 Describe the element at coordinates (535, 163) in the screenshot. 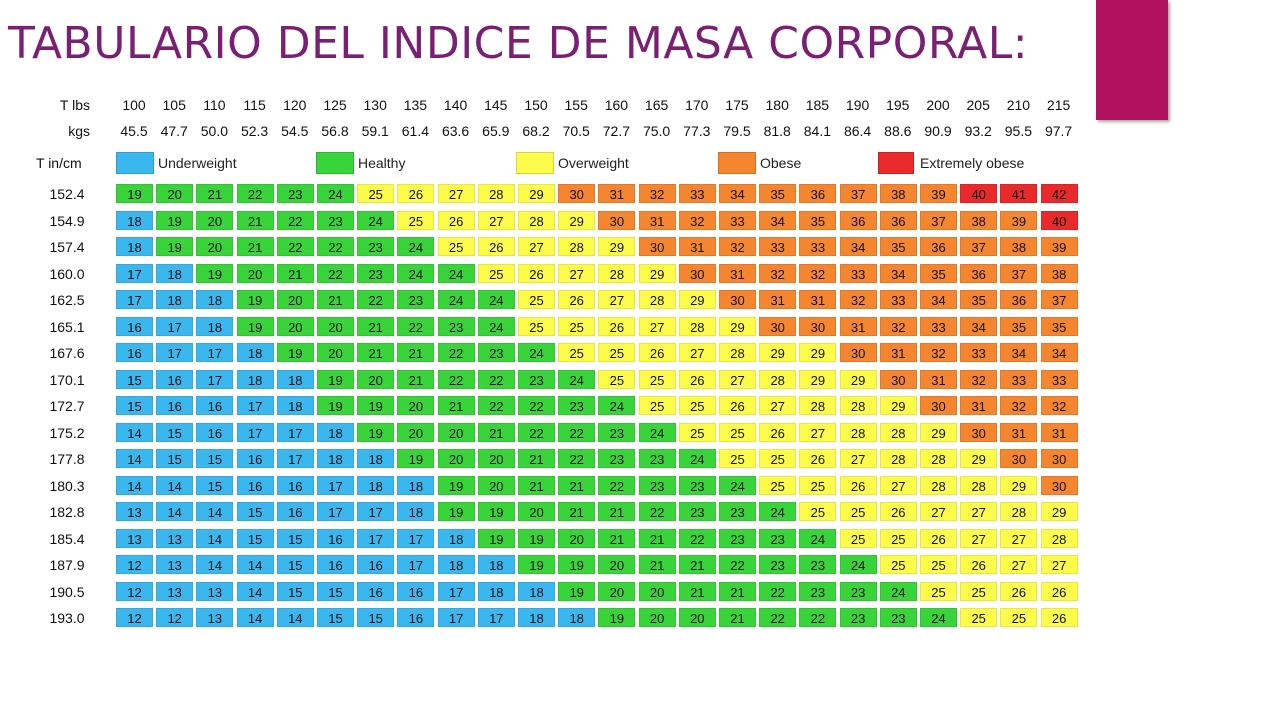

I see `legend-swatch-overweight` at that location.